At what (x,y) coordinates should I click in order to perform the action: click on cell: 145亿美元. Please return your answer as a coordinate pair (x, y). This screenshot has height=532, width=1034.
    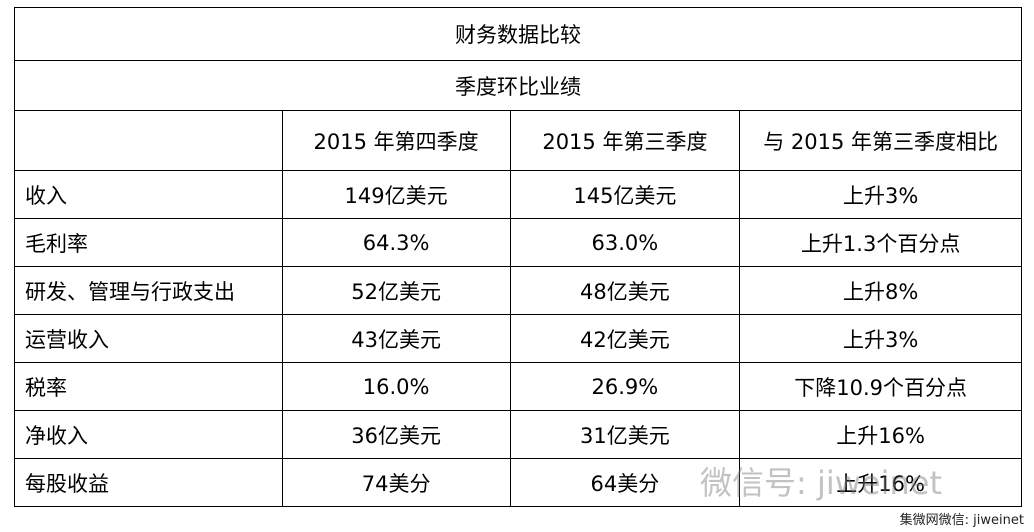
    Looking at the image, I should click on (625, 194).